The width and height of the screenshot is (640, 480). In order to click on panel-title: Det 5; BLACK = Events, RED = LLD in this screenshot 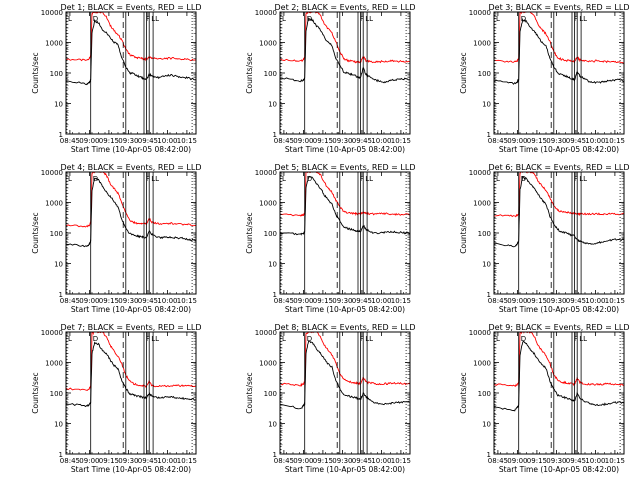, I will do `click(345, 167)`.